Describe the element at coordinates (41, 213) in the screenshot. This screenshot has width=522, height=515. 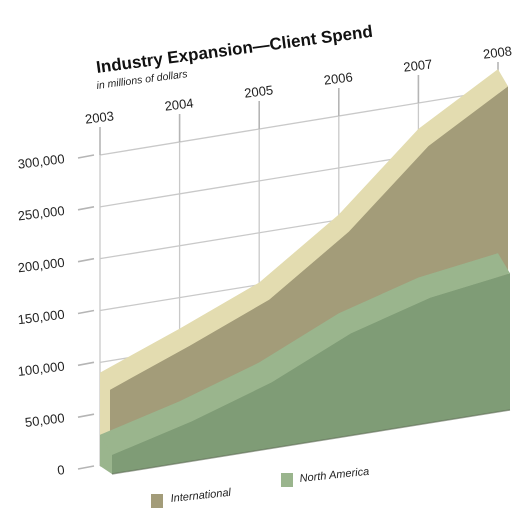
I see `y-tick-label: 250,000` at that location.